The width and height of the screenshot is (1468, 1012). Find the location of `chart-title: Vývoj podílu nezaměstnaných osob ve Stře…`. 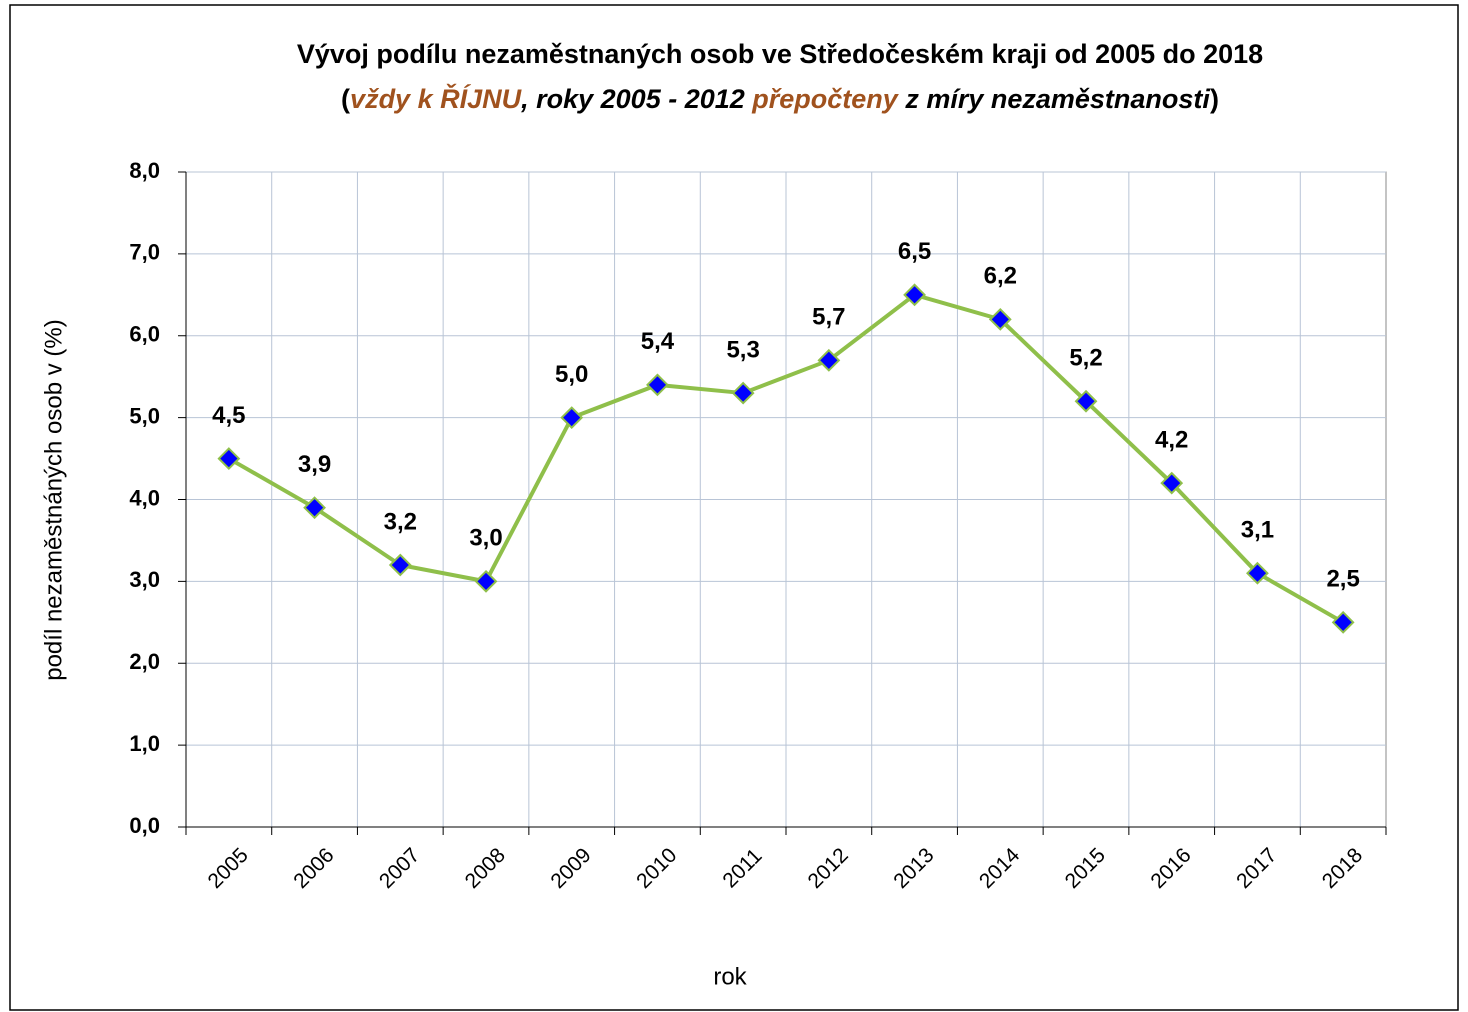

chart-title: Vývoj podílu nezaměstnaných osob ve Stře… is located at coordinates (780, 54).